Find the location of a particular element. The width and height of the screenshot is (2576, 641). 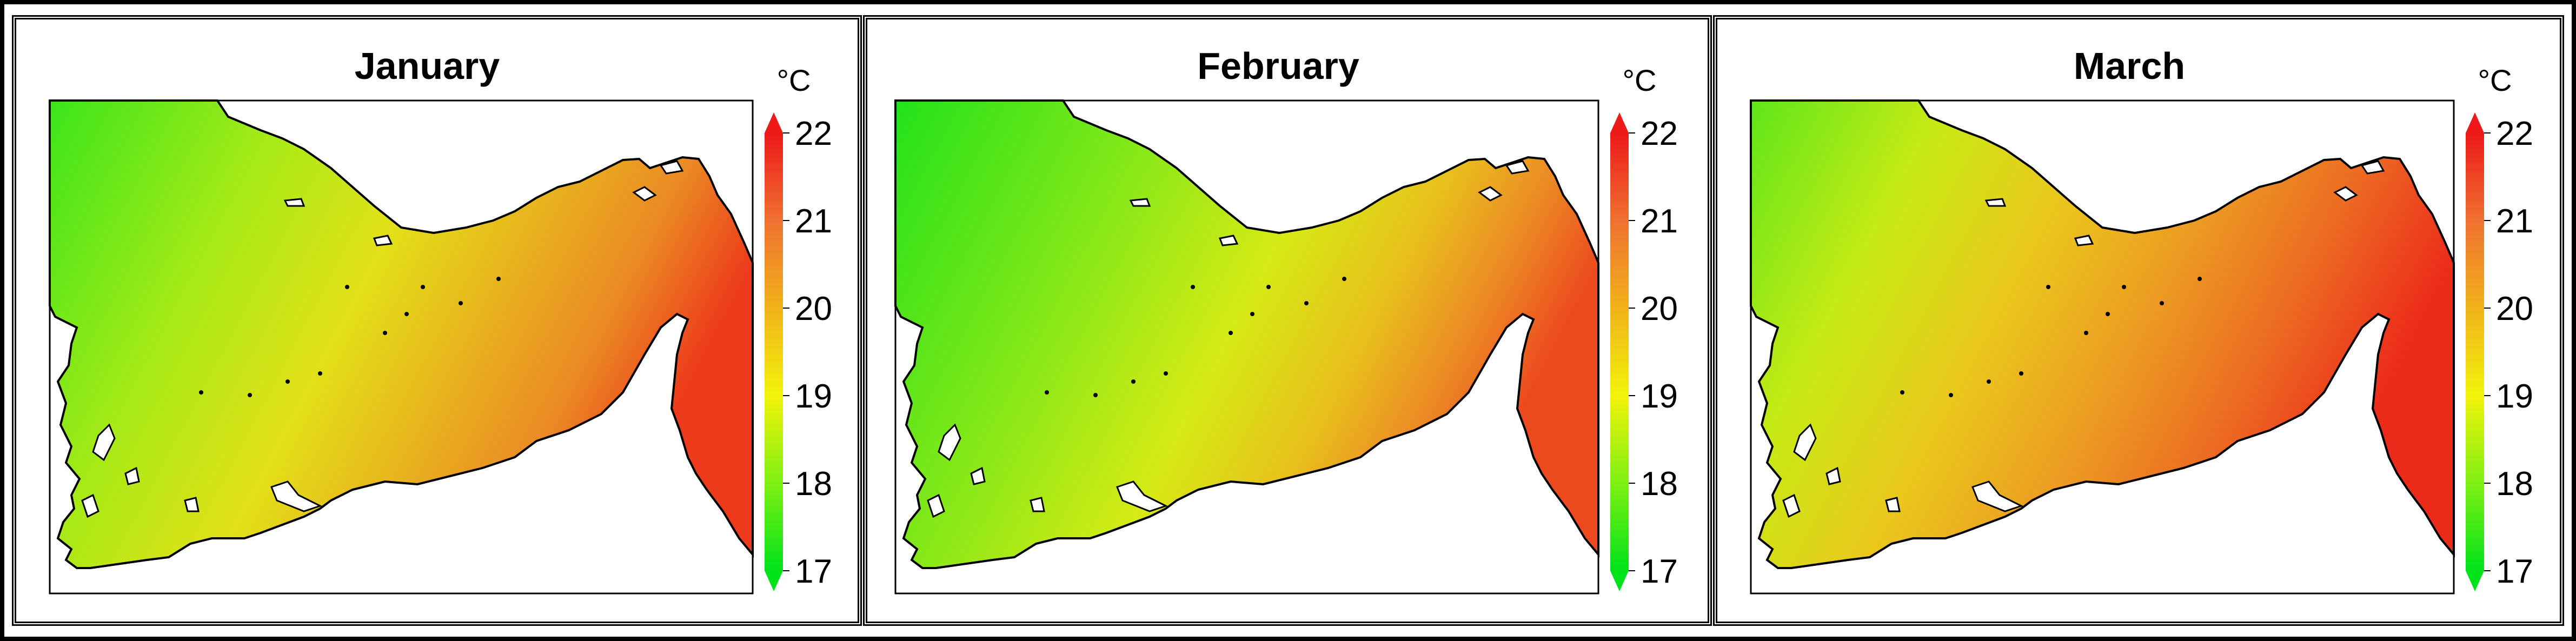

panel-title: March is located at coordinates (2129, 66).